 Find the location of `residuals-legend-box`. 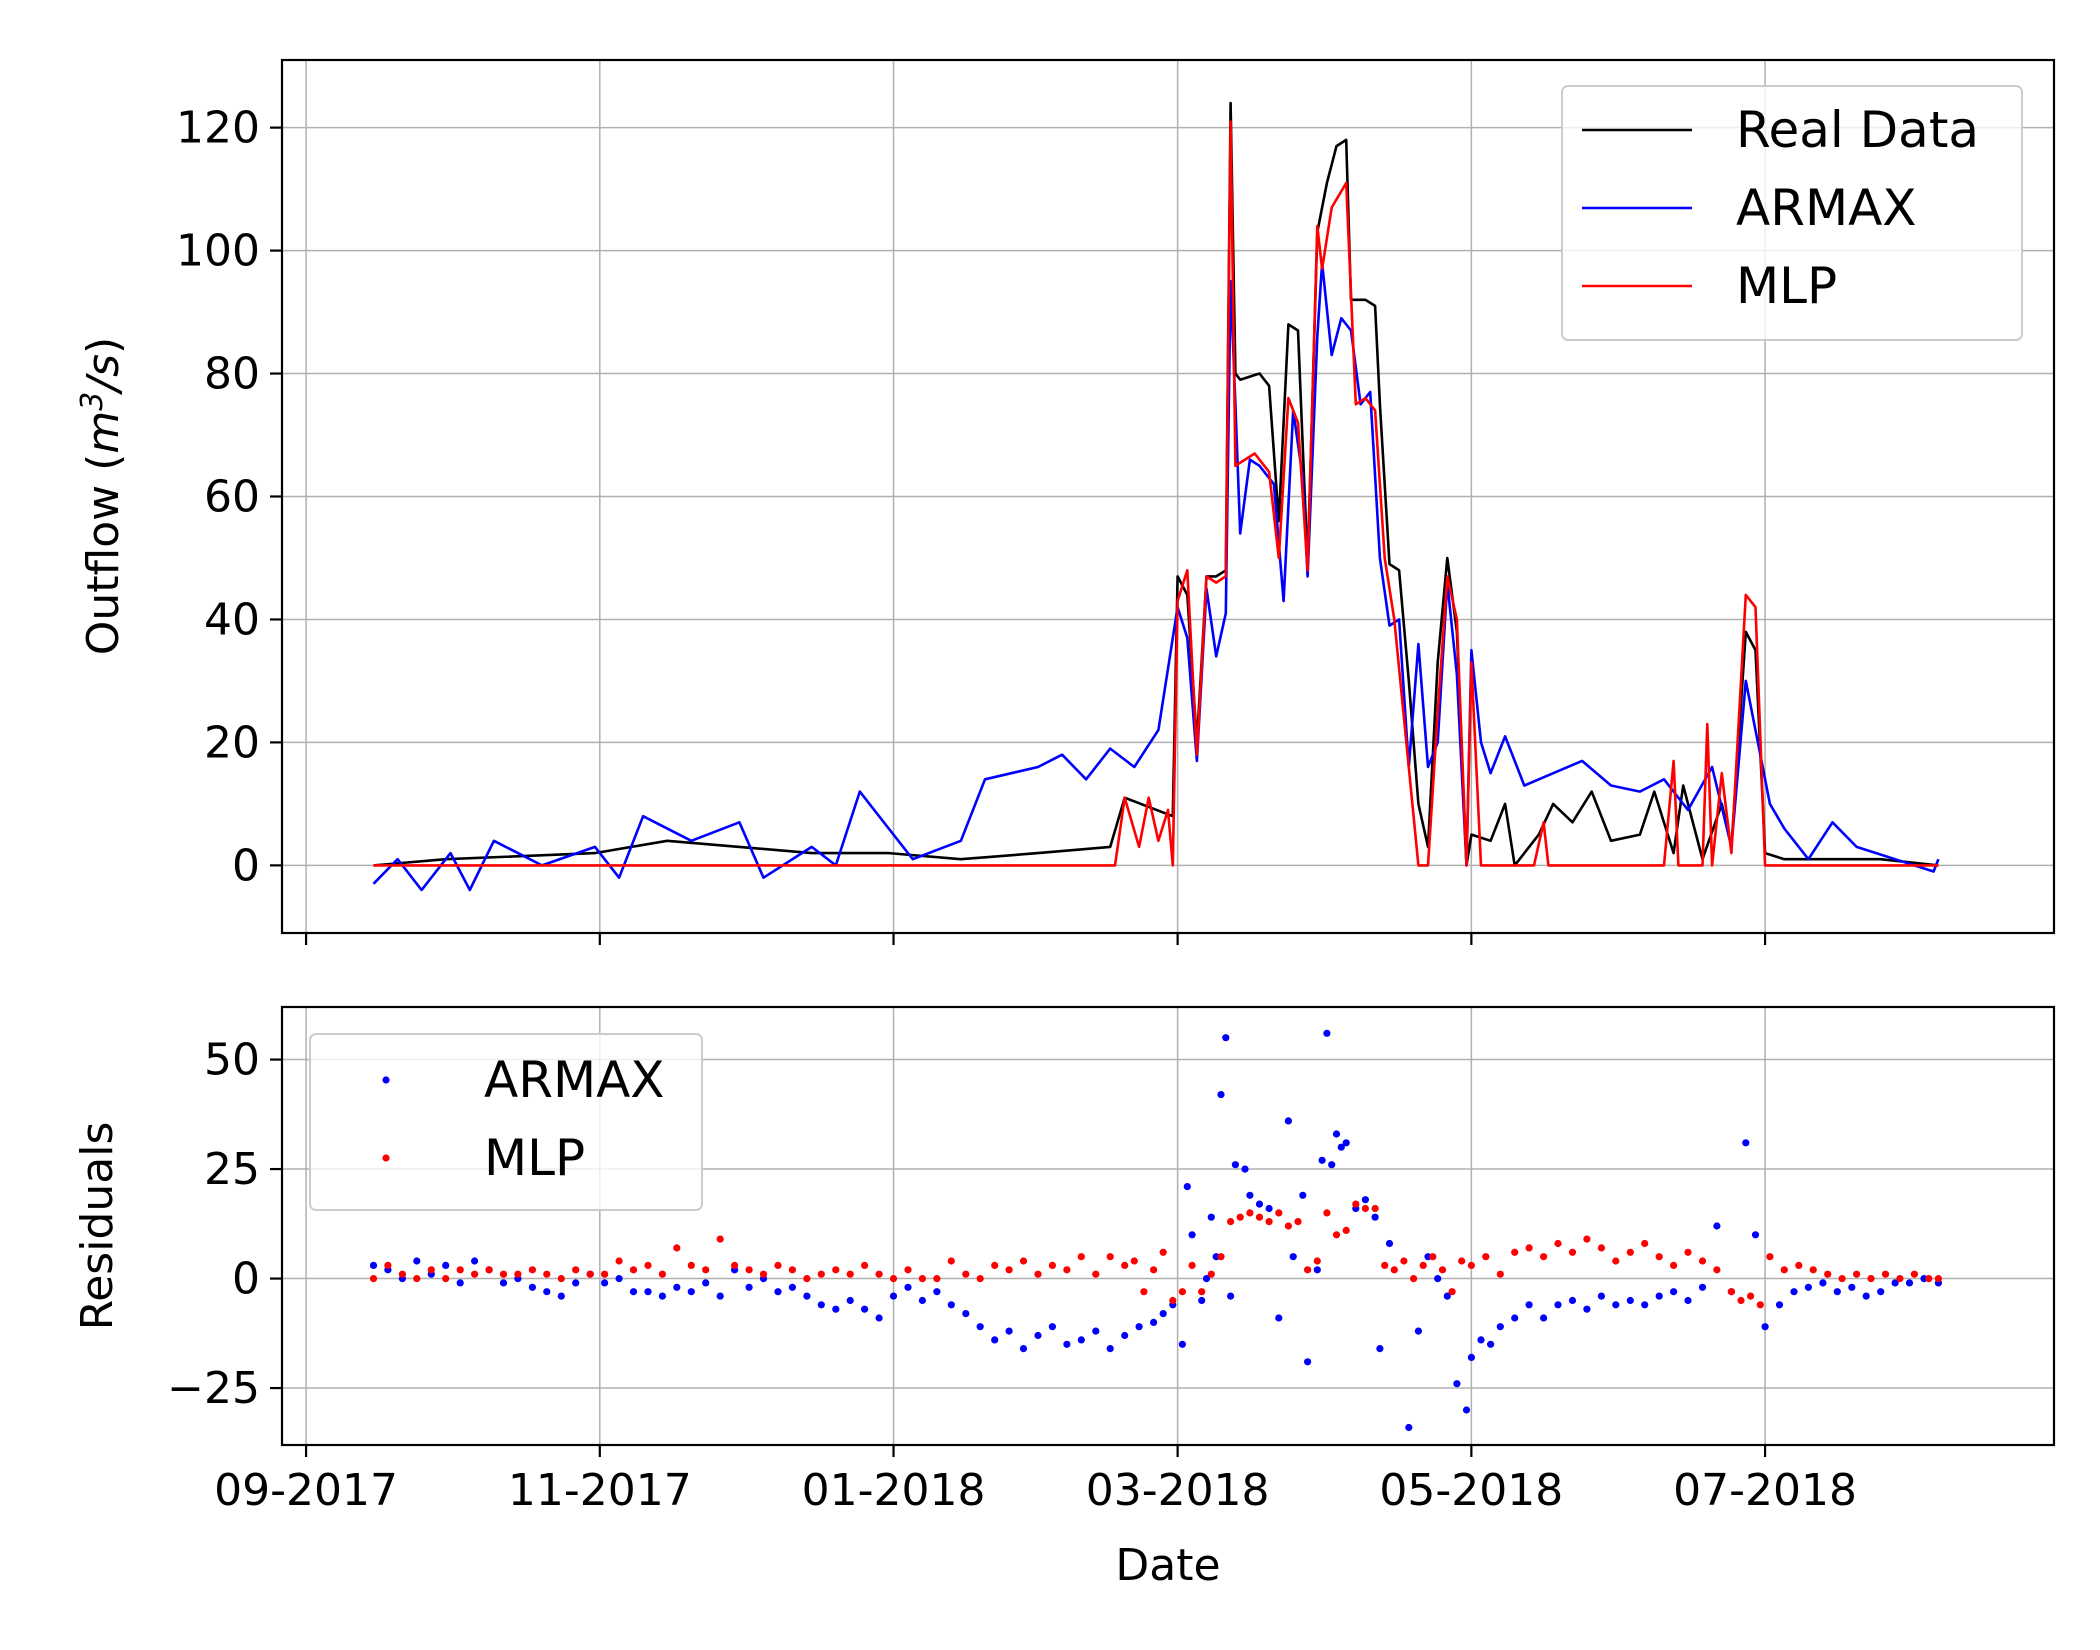

residuals-legend-box is located at coordinates (506, 1122).